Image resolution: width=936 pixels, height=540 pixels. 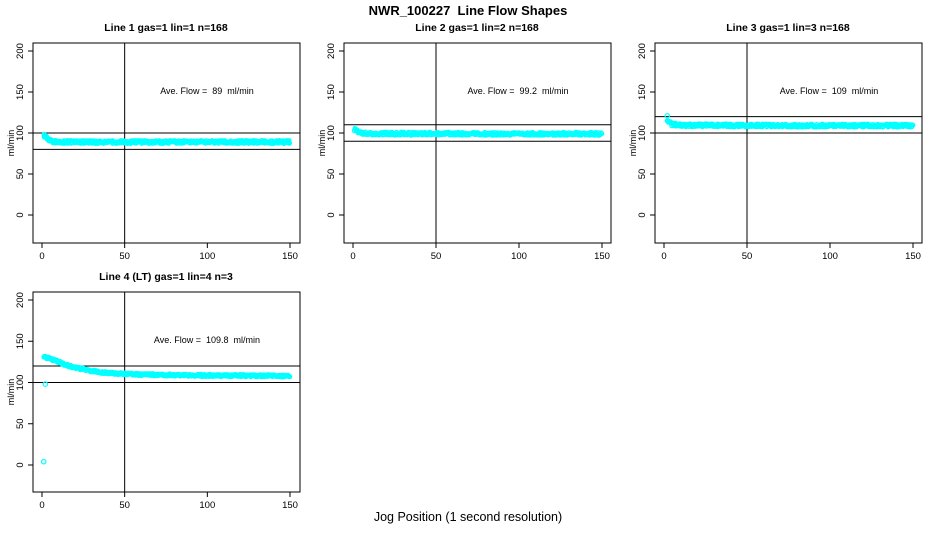 I want to click on x-axis-label: Jog Position (1 second resolution), so click(x=468, y=517).